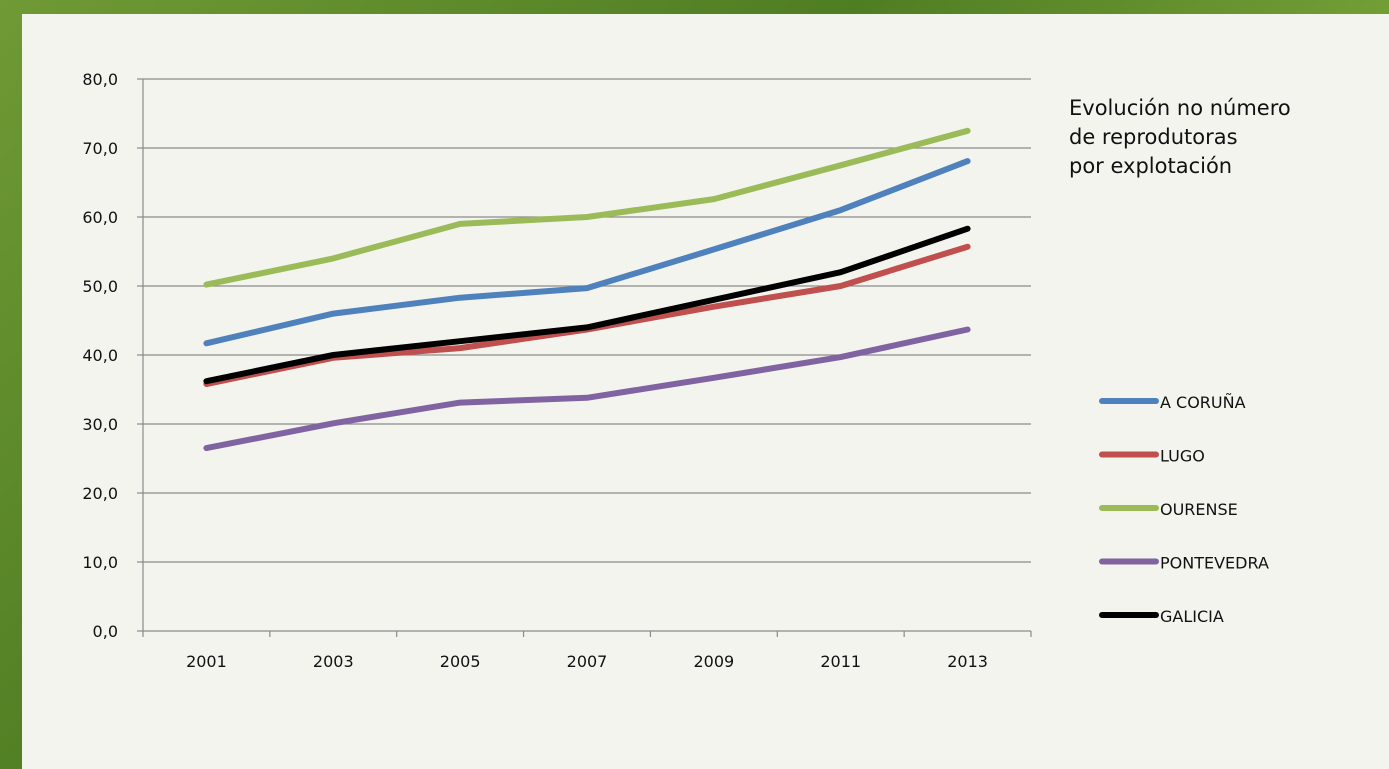  What do you see at coordinates (105, 631) in the screenshot?
I see `y-tick-label: 0,0` at bounding box center [105, 631].